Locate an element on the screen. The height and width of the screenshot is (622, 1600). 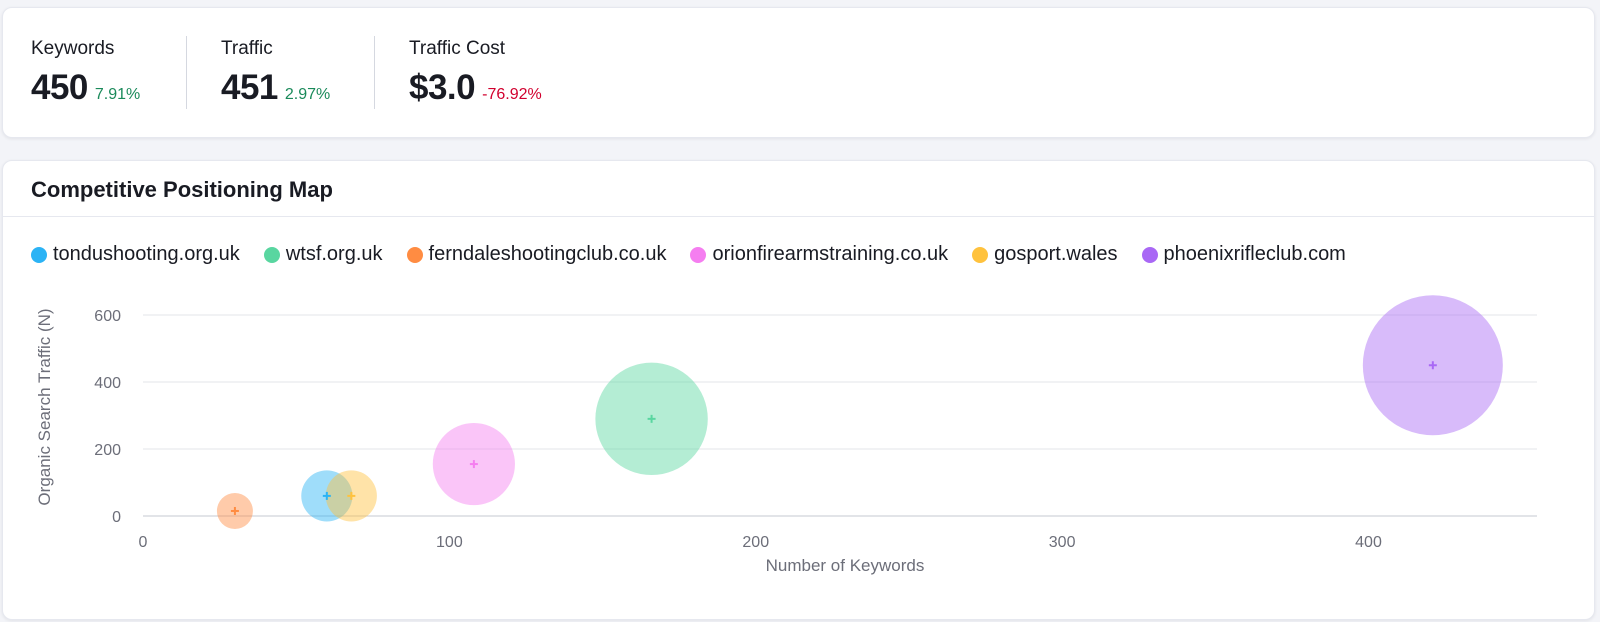
x-tick-label: 300 is located at coordinates (1062, 542).